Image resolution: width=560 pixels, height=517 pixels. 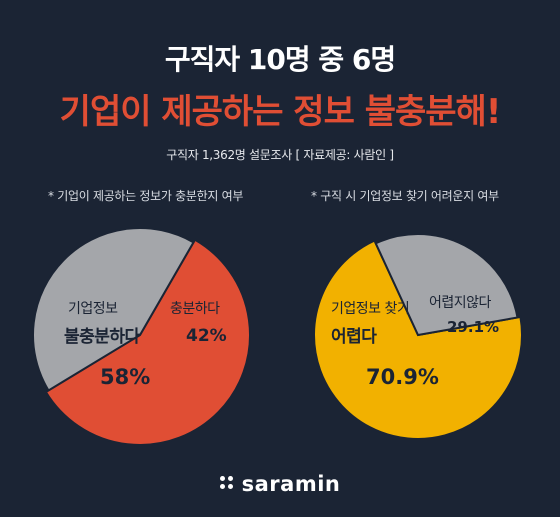 I want to click on title-line-2: 기업이 제공하는 정보 불충분해!, so click(x=280, y=112).